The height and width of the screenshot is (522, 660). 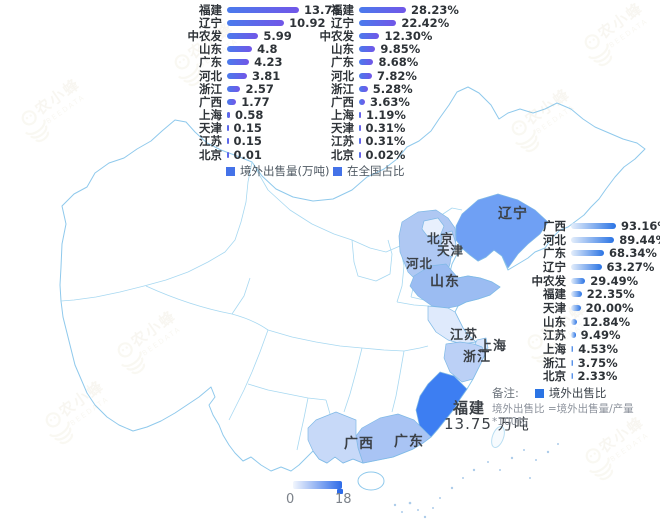 I want to click on south-sea-islands, so click(x=476, y=481).